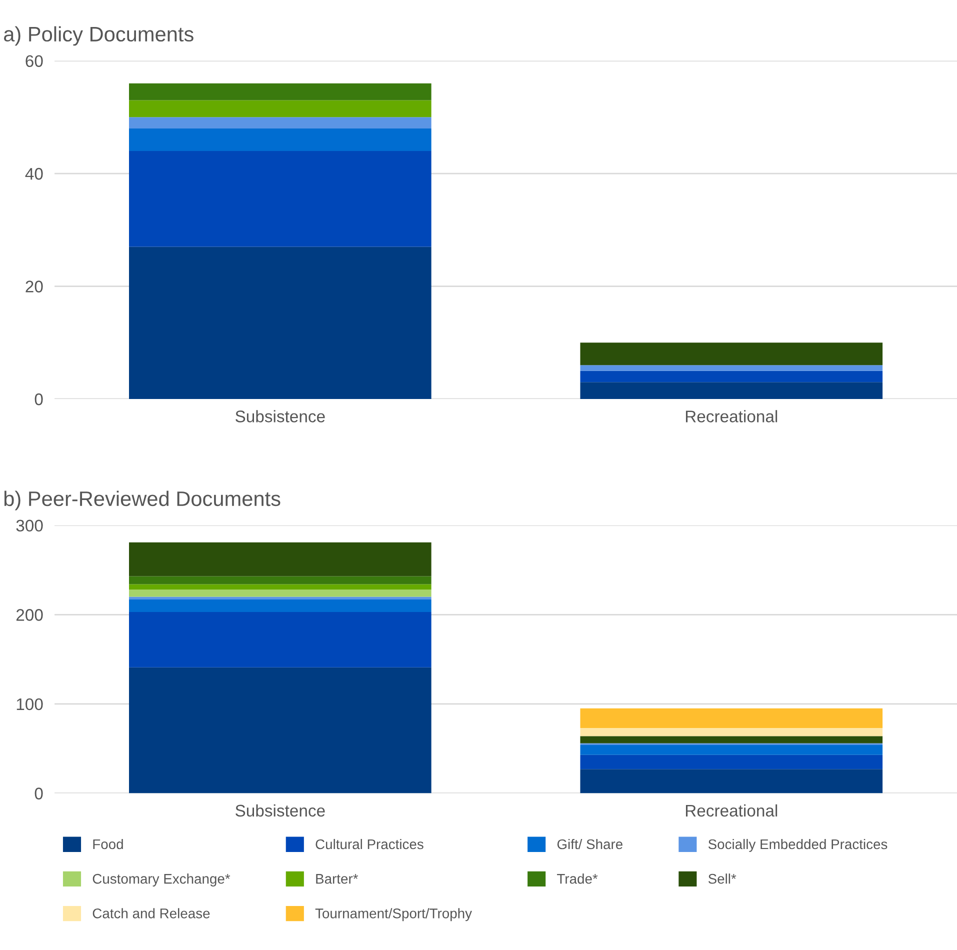 The height and width of the screenshot is (950, 957). What do you see at coordinates (108, 844) in the screenshot?
I see `legend-label: Food` at bounding box center [108, 844].